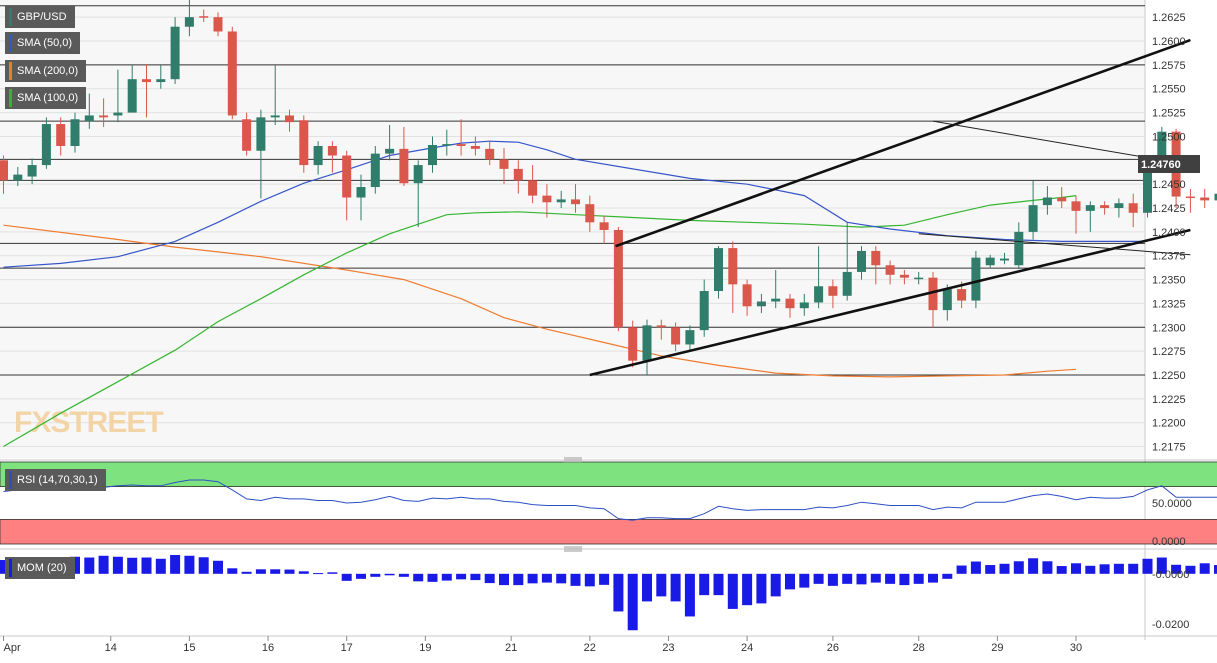 The height and width of the screenshot is (663, 1217). What do you see at coordinates (1076, 648) in the screenshot?
I see `date-tick-label: 30` at bounding box center [1076, 648].